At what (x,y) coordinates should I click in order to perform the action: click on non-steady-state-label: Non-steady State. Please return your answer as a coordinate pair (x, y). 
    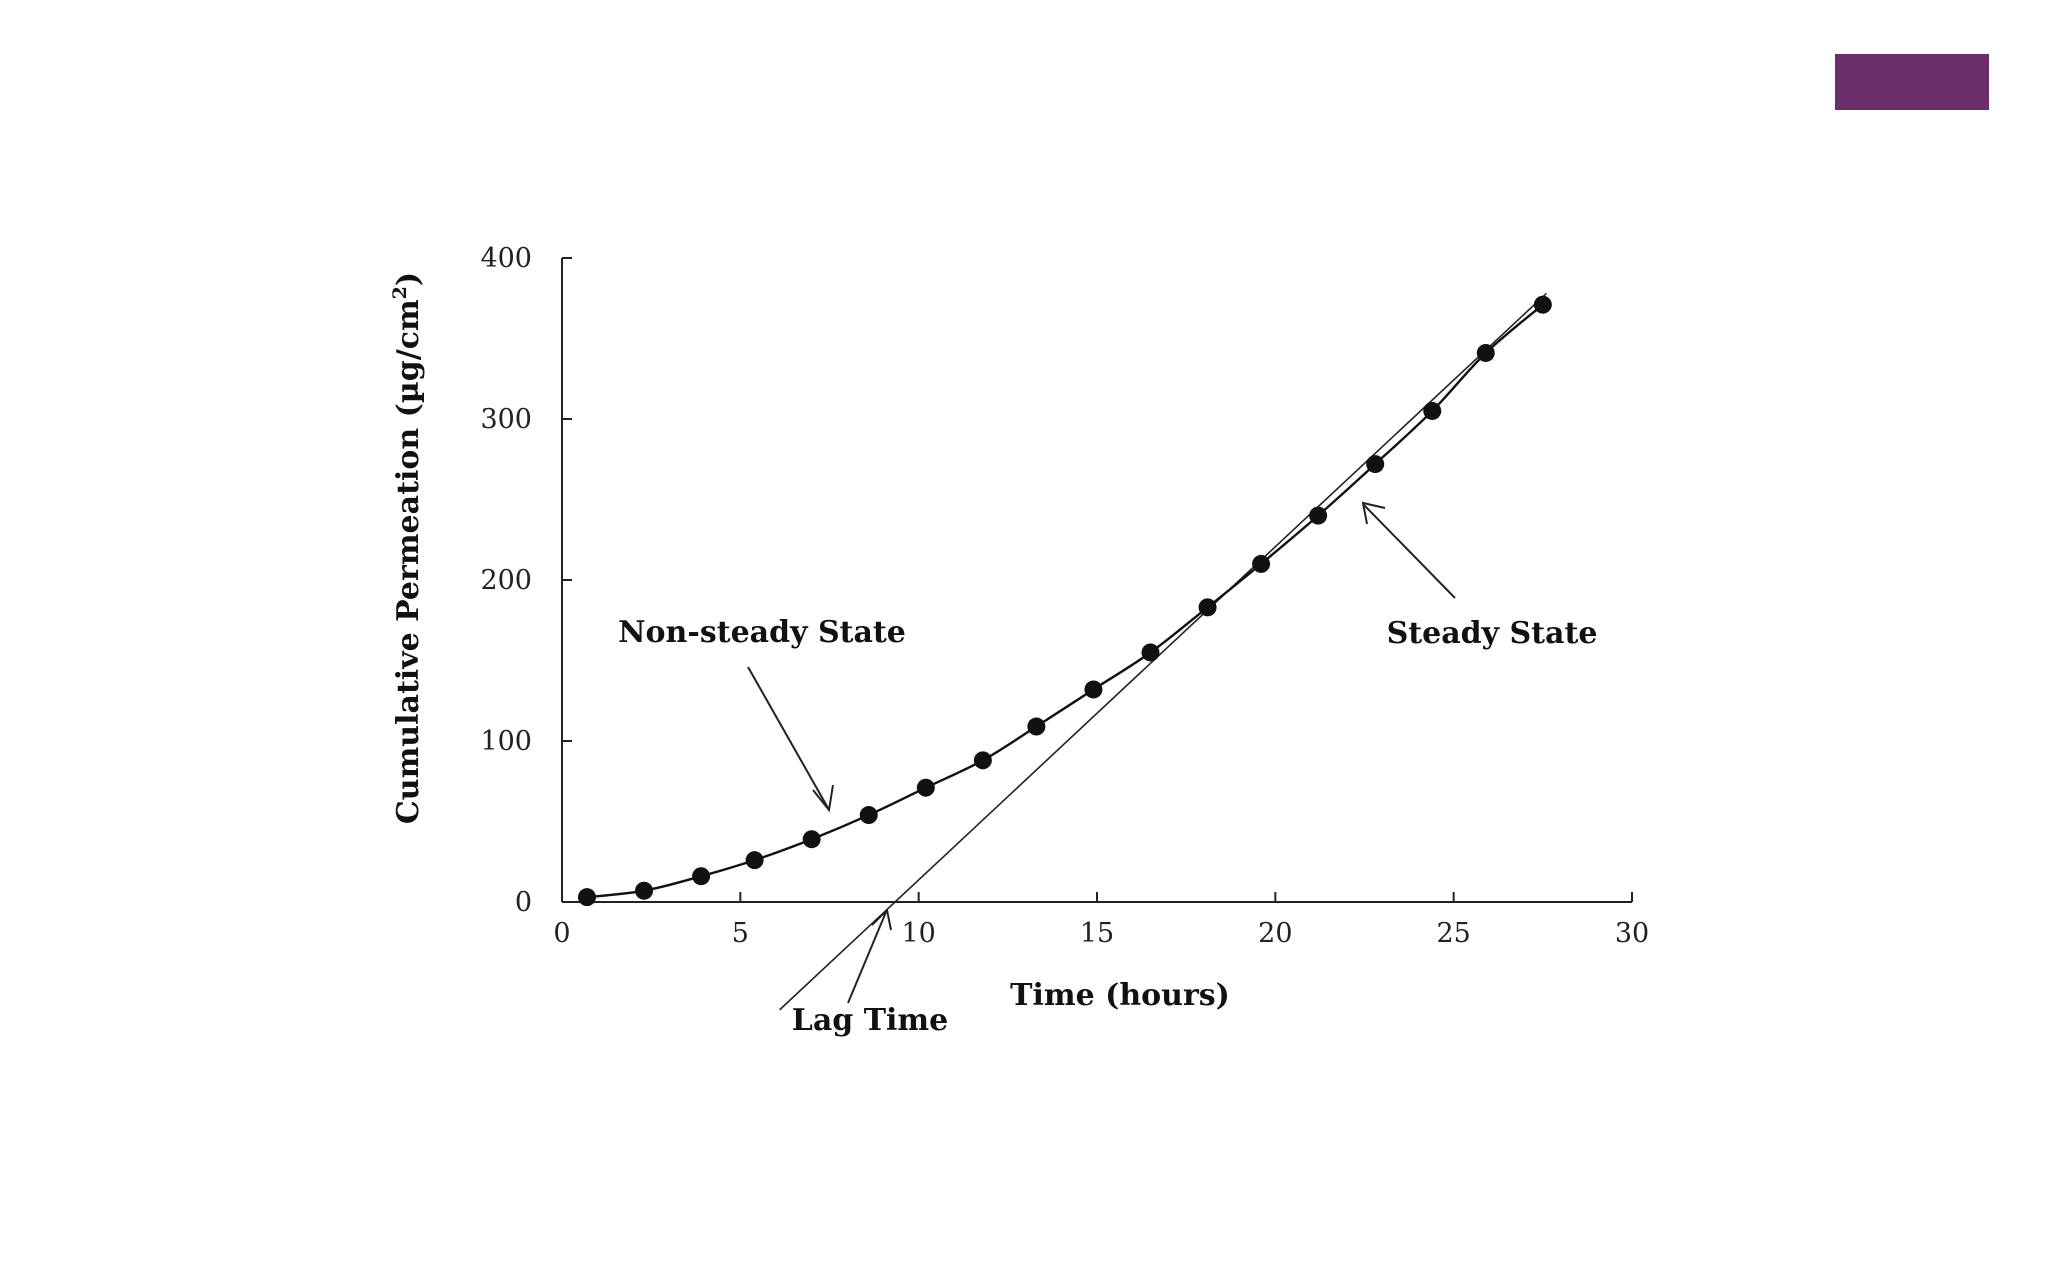
    Looking at the image, I should click on (762, 632).